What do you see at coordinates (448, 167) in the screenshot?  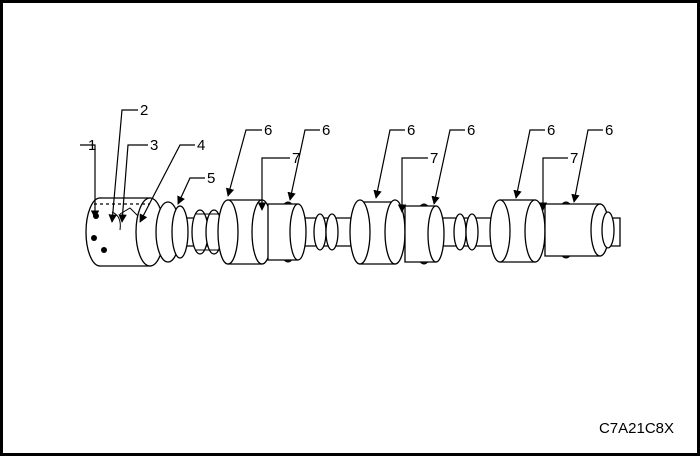 I see `leader-6d` at bounding box center [448, 167].